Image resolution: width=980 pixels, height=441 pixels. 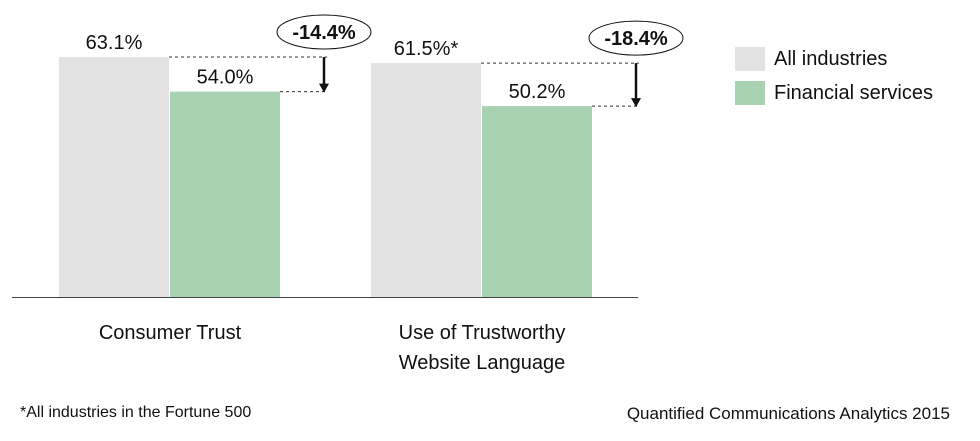 I want to click on legend-label-financial-services: Financial services, so click(x=853, y=92).